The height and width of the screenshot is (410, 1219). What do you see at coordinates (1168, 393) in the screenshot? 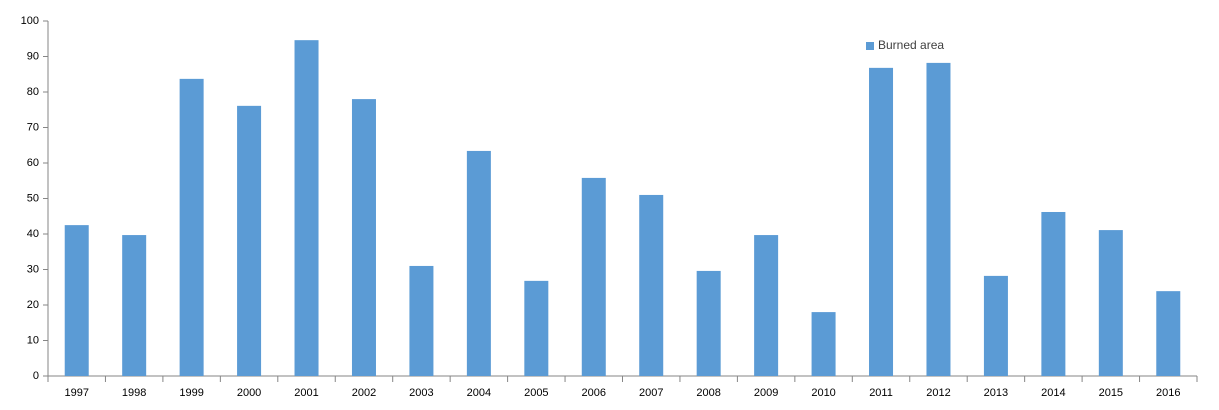
I see `x-tick-label: 2016` at bounding box center [1168, 393].